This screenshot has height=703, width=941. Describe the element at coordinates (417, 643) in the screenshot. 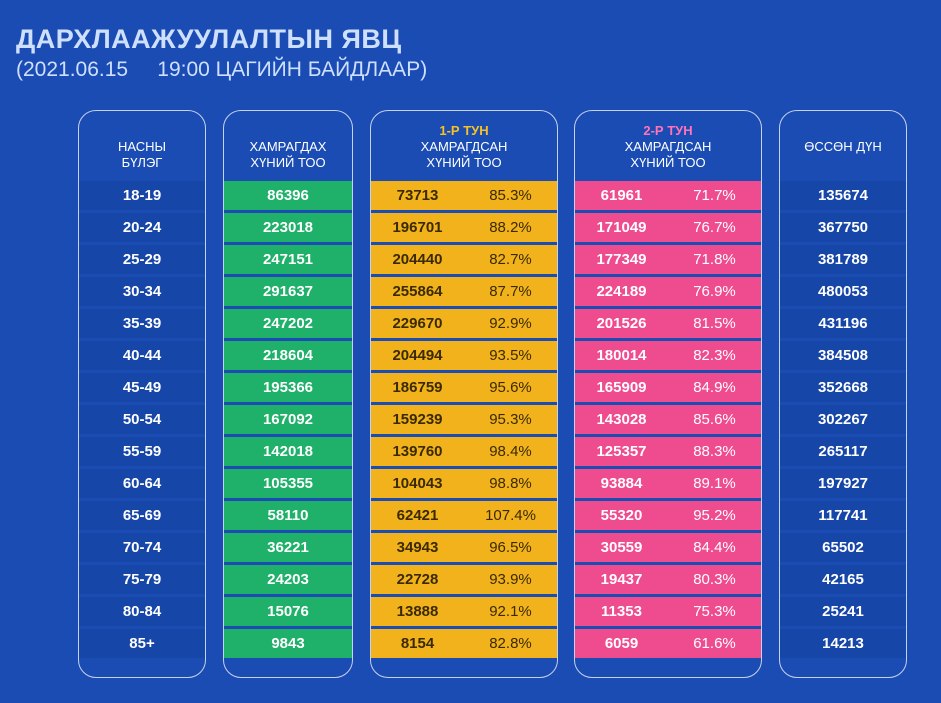

I see `dose1-count: 8154` at that location.